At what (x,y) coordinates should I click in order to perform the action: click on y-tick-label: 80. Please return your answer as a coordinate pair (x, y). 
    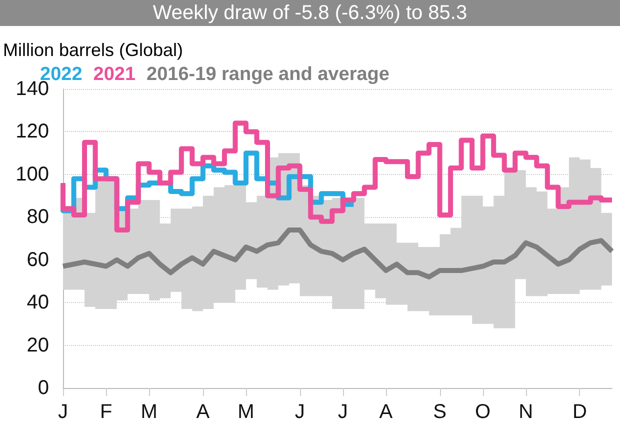
    Looking at the image, I should click on (37, 217).